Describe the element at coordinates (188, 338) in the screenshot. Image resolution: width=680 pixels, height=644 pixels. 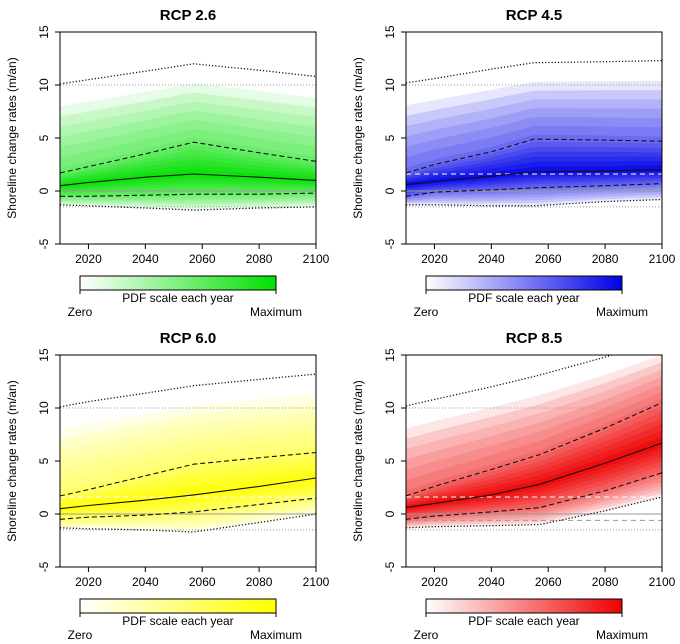
I see `panel-title: RCP 6.0` at that location.